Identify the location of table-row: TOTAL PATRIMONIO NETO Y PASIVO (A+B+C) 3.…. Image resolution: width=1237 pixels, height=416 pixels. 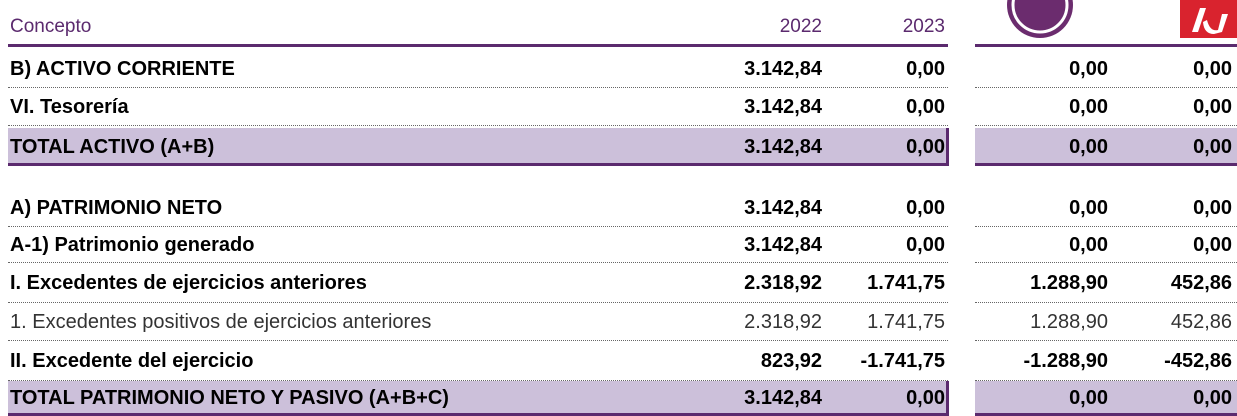
(618, 398).